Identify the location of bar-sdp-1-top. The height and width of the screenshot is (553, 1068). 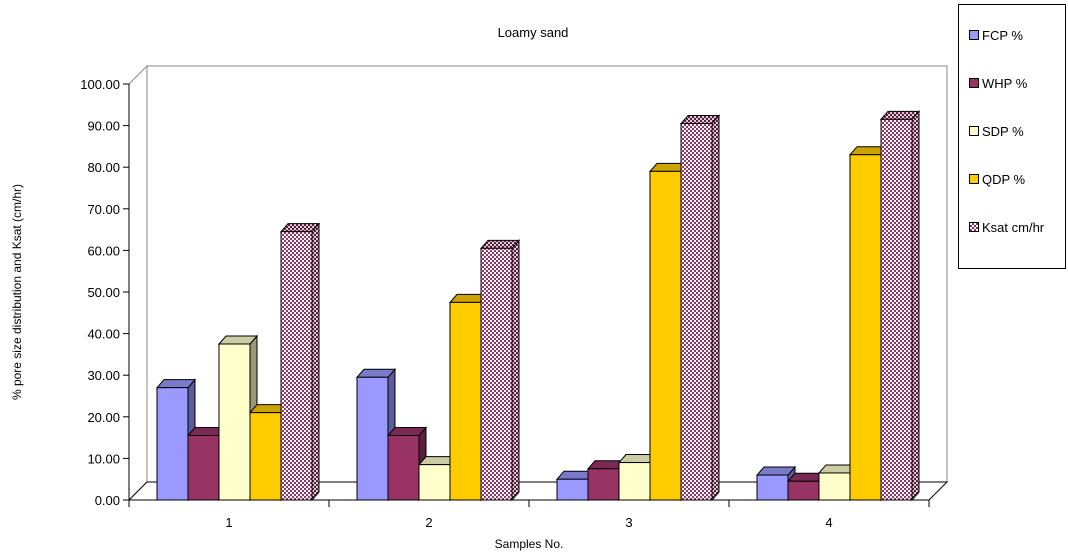
(238, 340).